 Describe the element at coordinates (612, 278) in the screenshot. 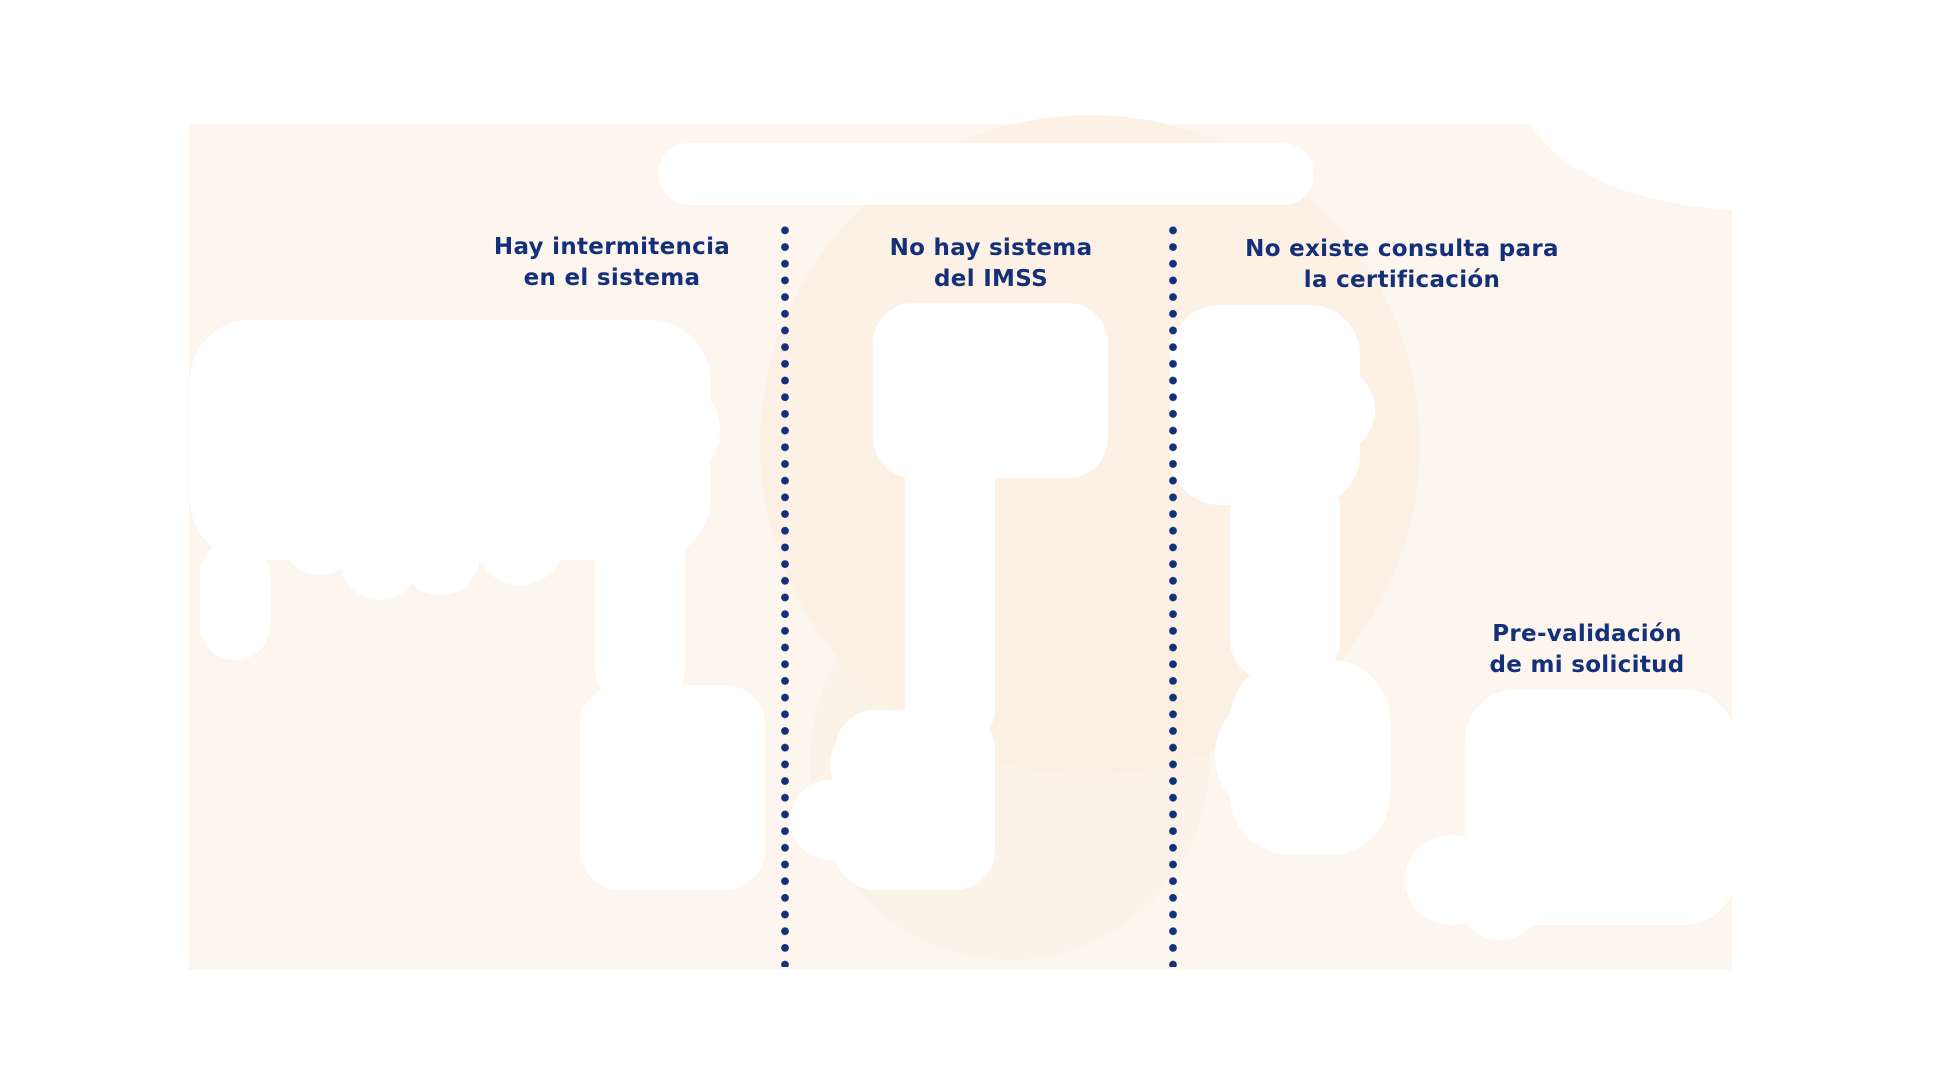

I see `label-line: en el sistema` at that location.